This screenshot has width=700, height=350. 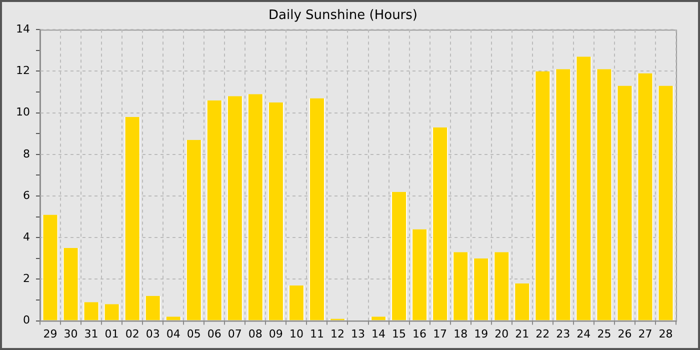 What do you see at coordinates (379, 333) in the screenshot?
I see `x-tick-label: 14` at bounding box center [379, 333].